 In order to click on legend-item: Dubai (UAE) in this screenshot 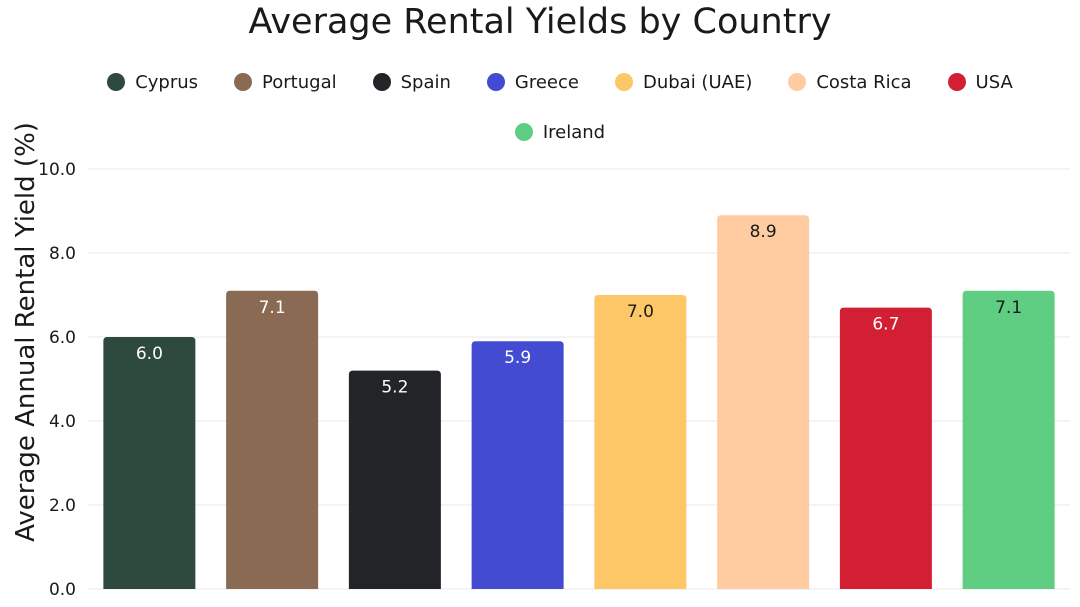, I will do `click(683, 82)`.